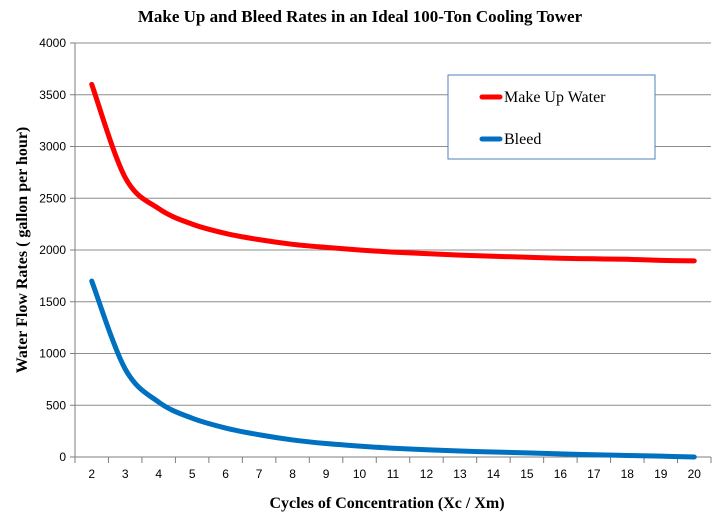  I want to click on y-tick-label: 3500, so click(52, 95).